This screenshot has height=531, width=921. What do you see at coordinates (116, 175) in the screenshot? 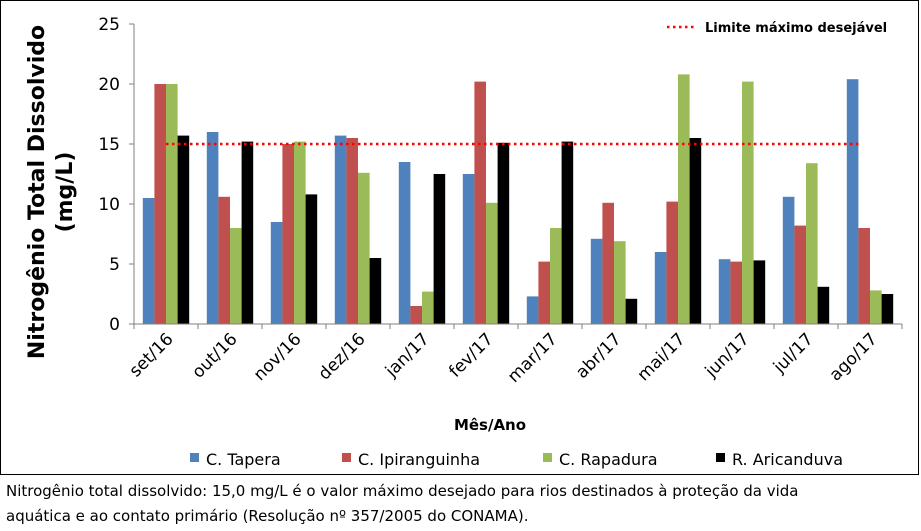
I see `y-axis-ticks: 0 5 10 15 20 25` at bounding box center [116, 175].